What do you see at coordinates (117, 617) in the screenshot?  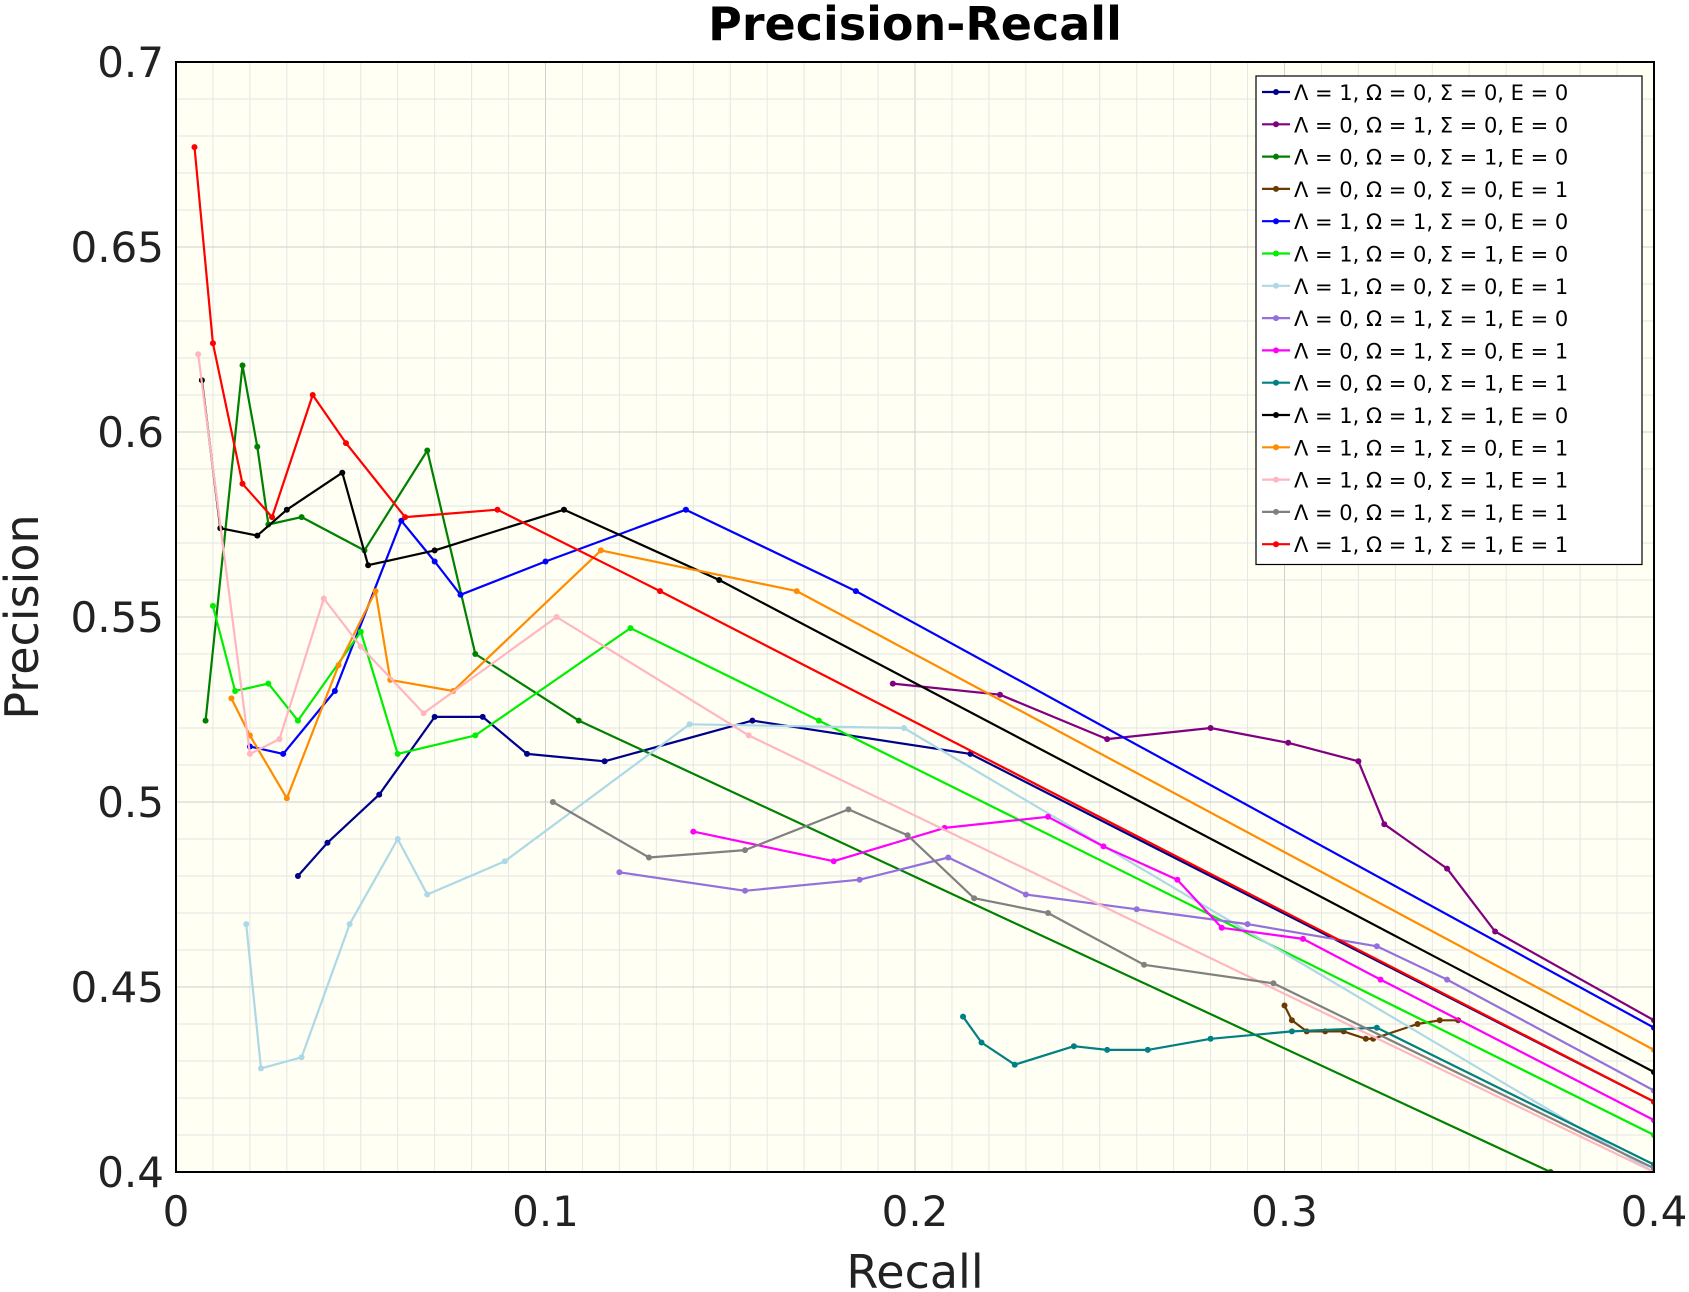 I see `y-tick-label: 0.55` at bounding box center [117, 617].